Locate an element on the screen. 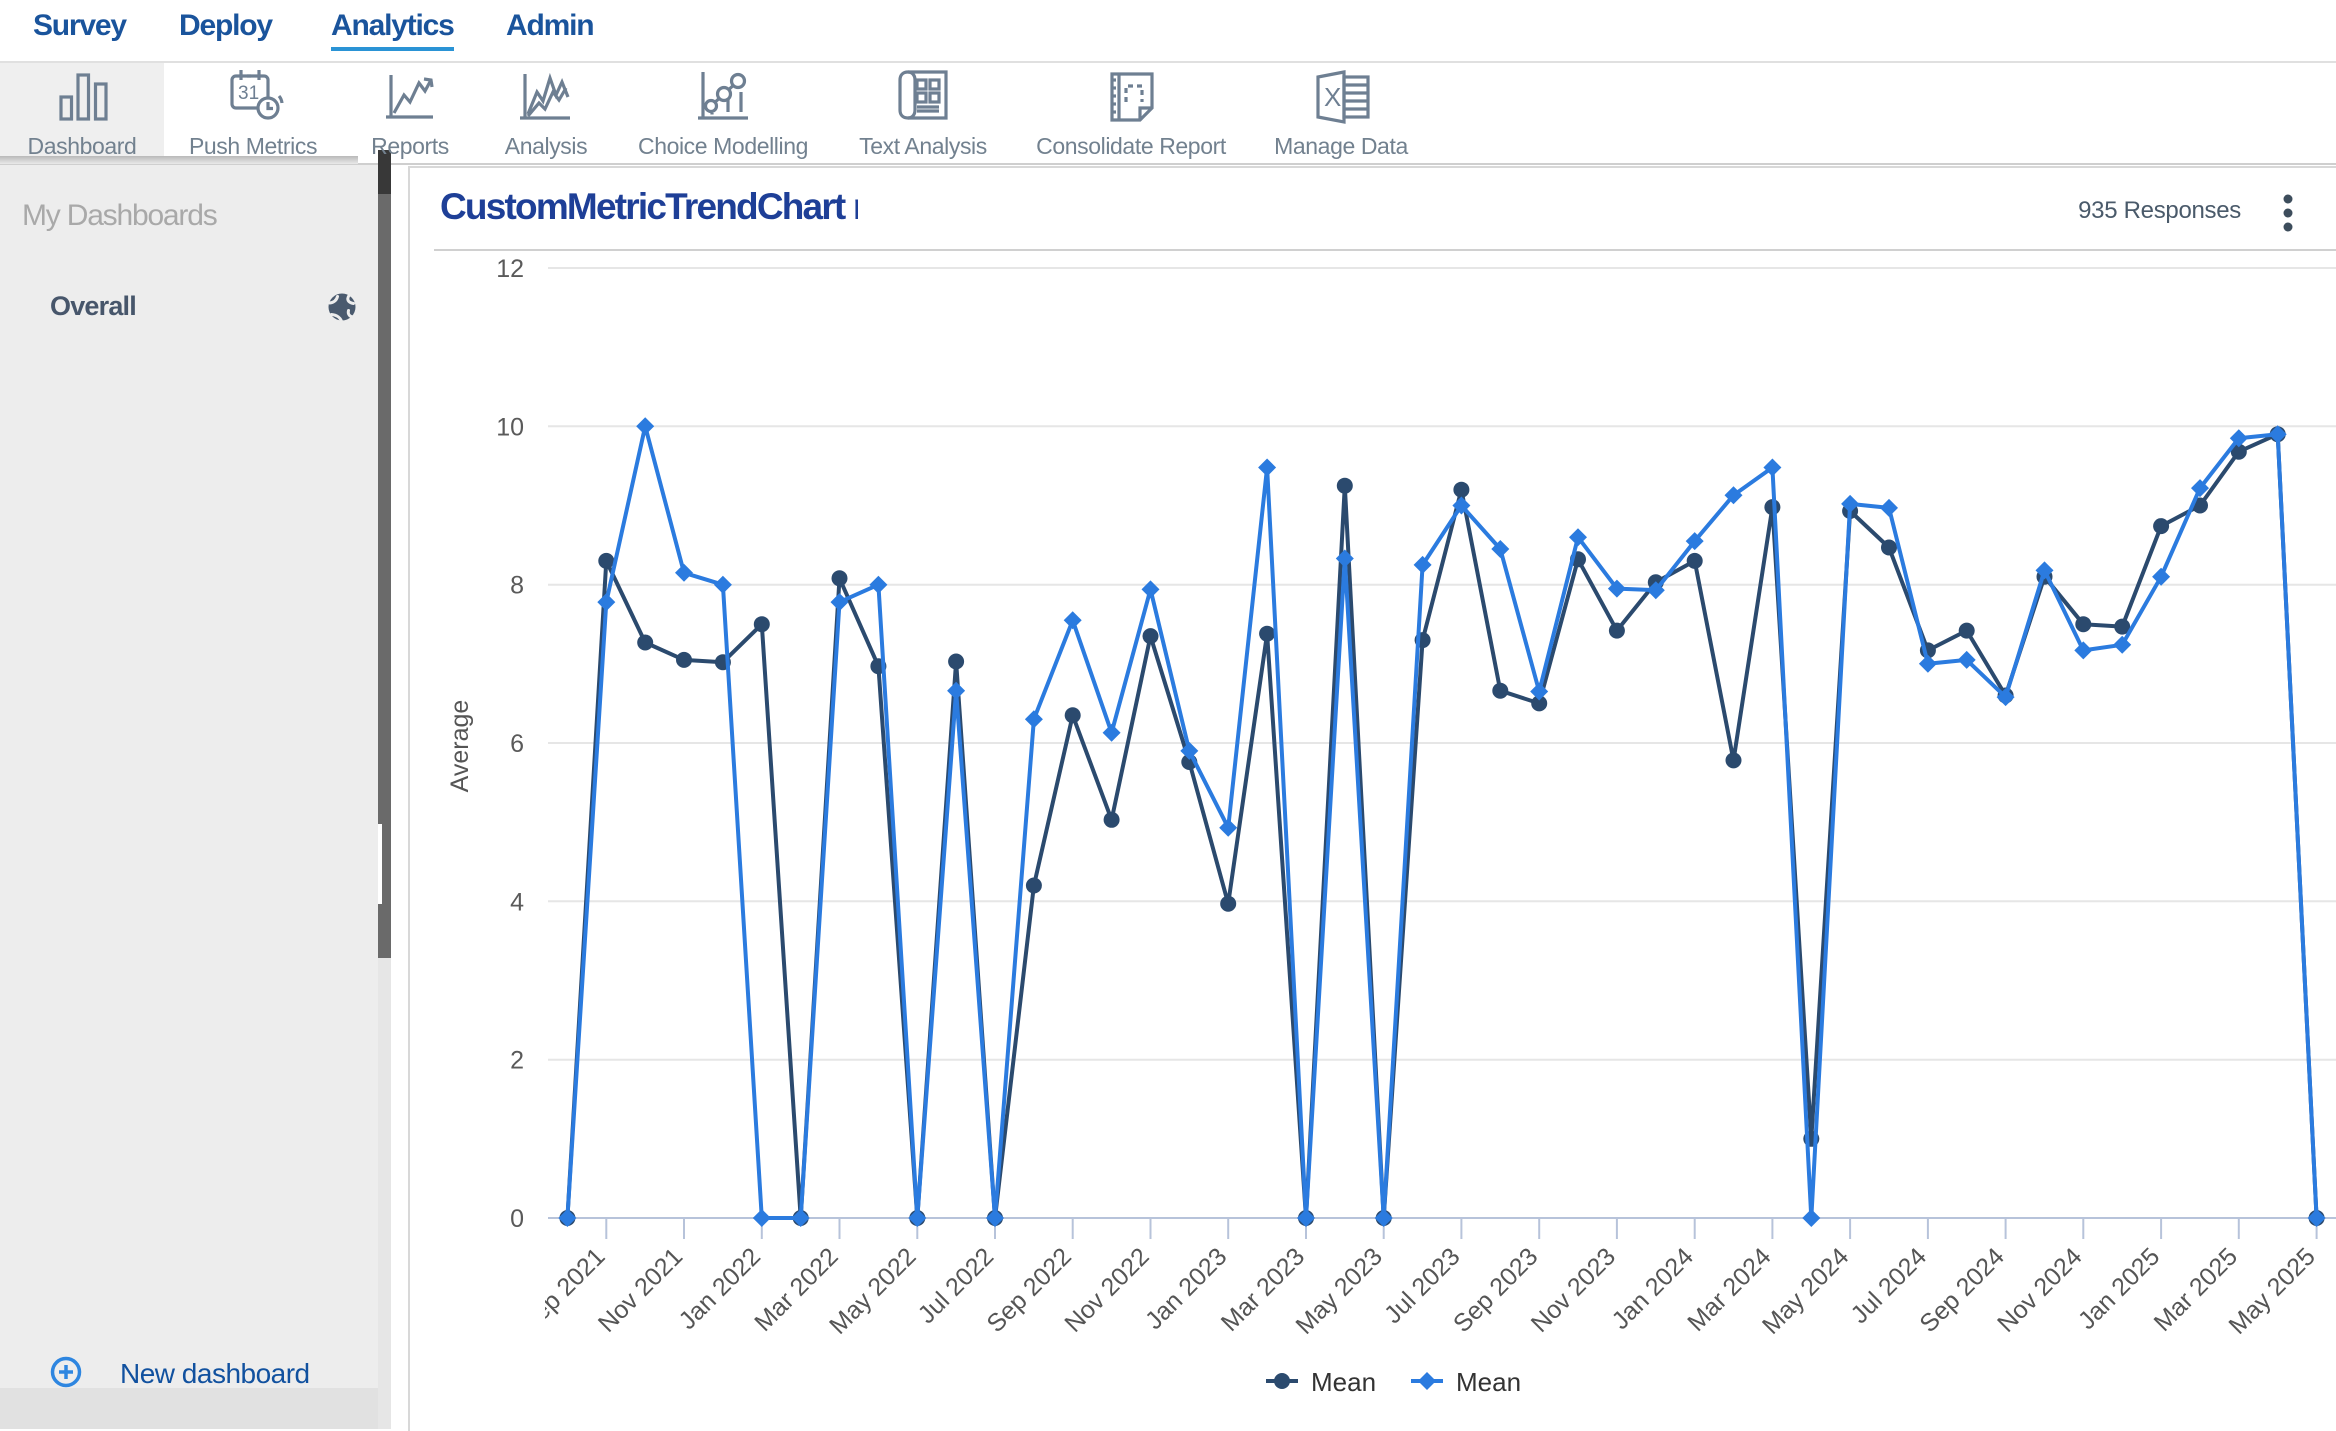  svg-text: Sep 2024 is located at coordinates (1962, 1290).